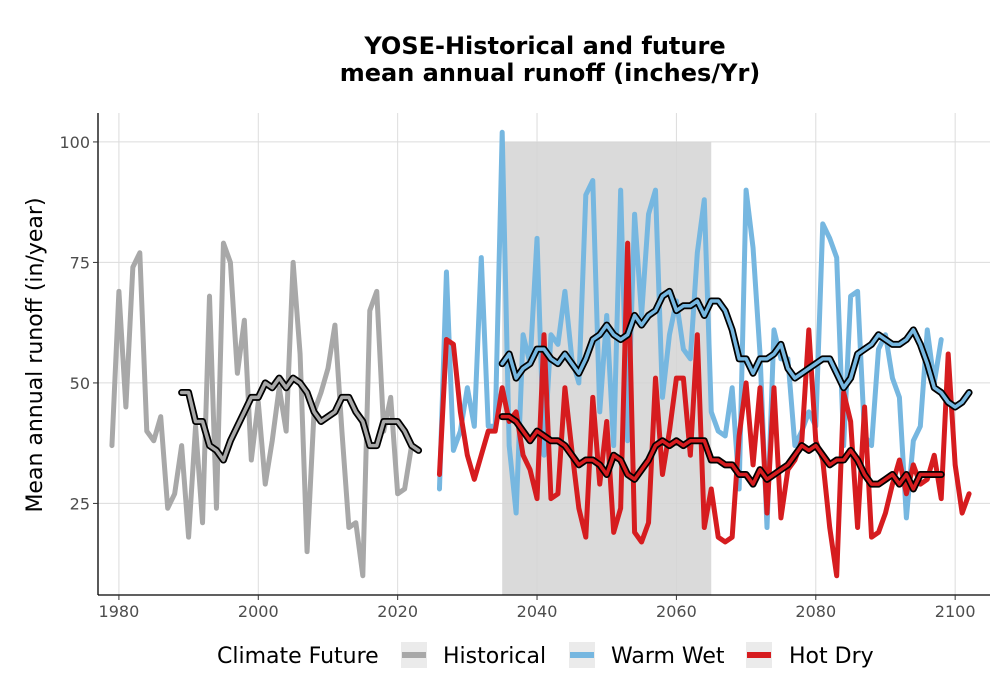 The width and height of the screenshot is (1000, 700). Describe the element at coordinates (80, 503) in the screenshot. I see `y-tick-label-25: 25` at that location.